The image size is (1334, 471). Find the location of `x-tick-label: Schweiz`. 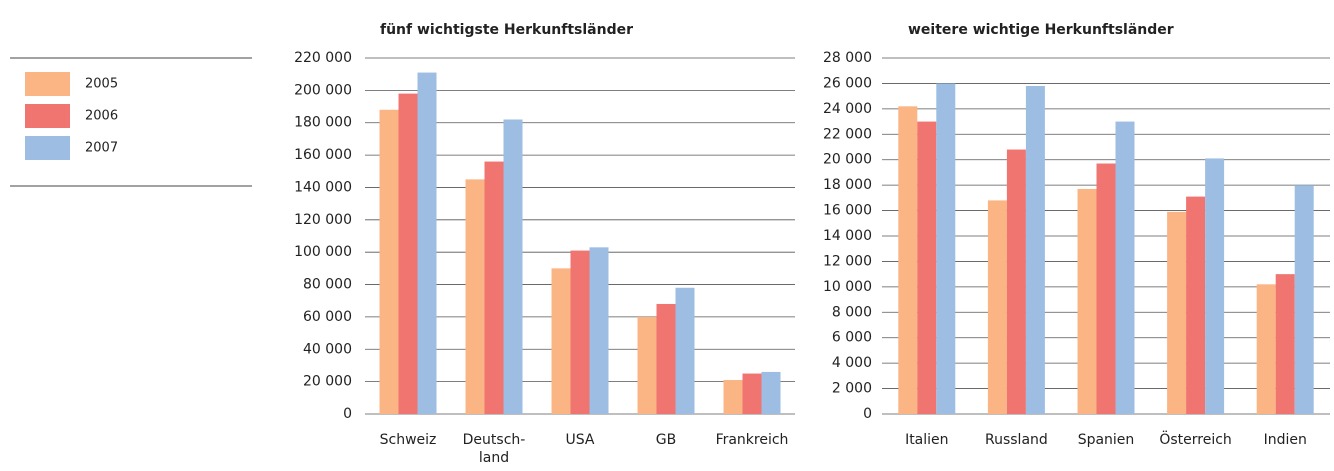

x-tick-label: Schweiz is located at coordinates (408, 440).